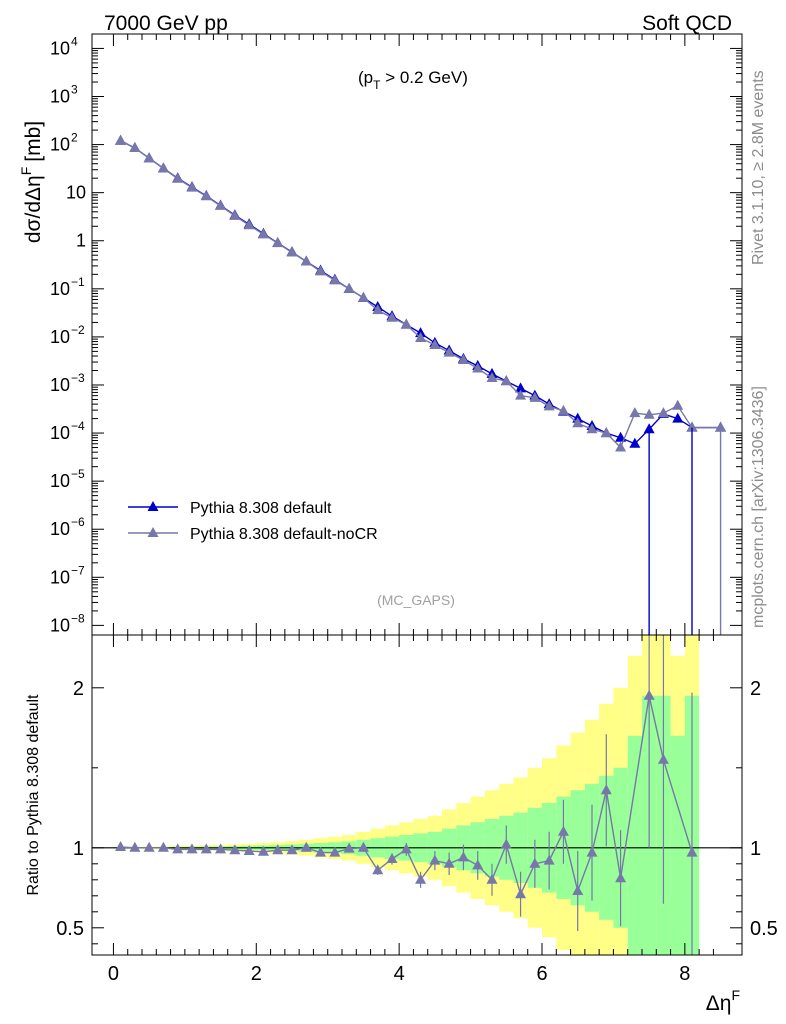 The width and height of the screenshot is (786, 1024). I want to click on annotation-pt-rest: > 0.2 GeV), so click(423, 77).